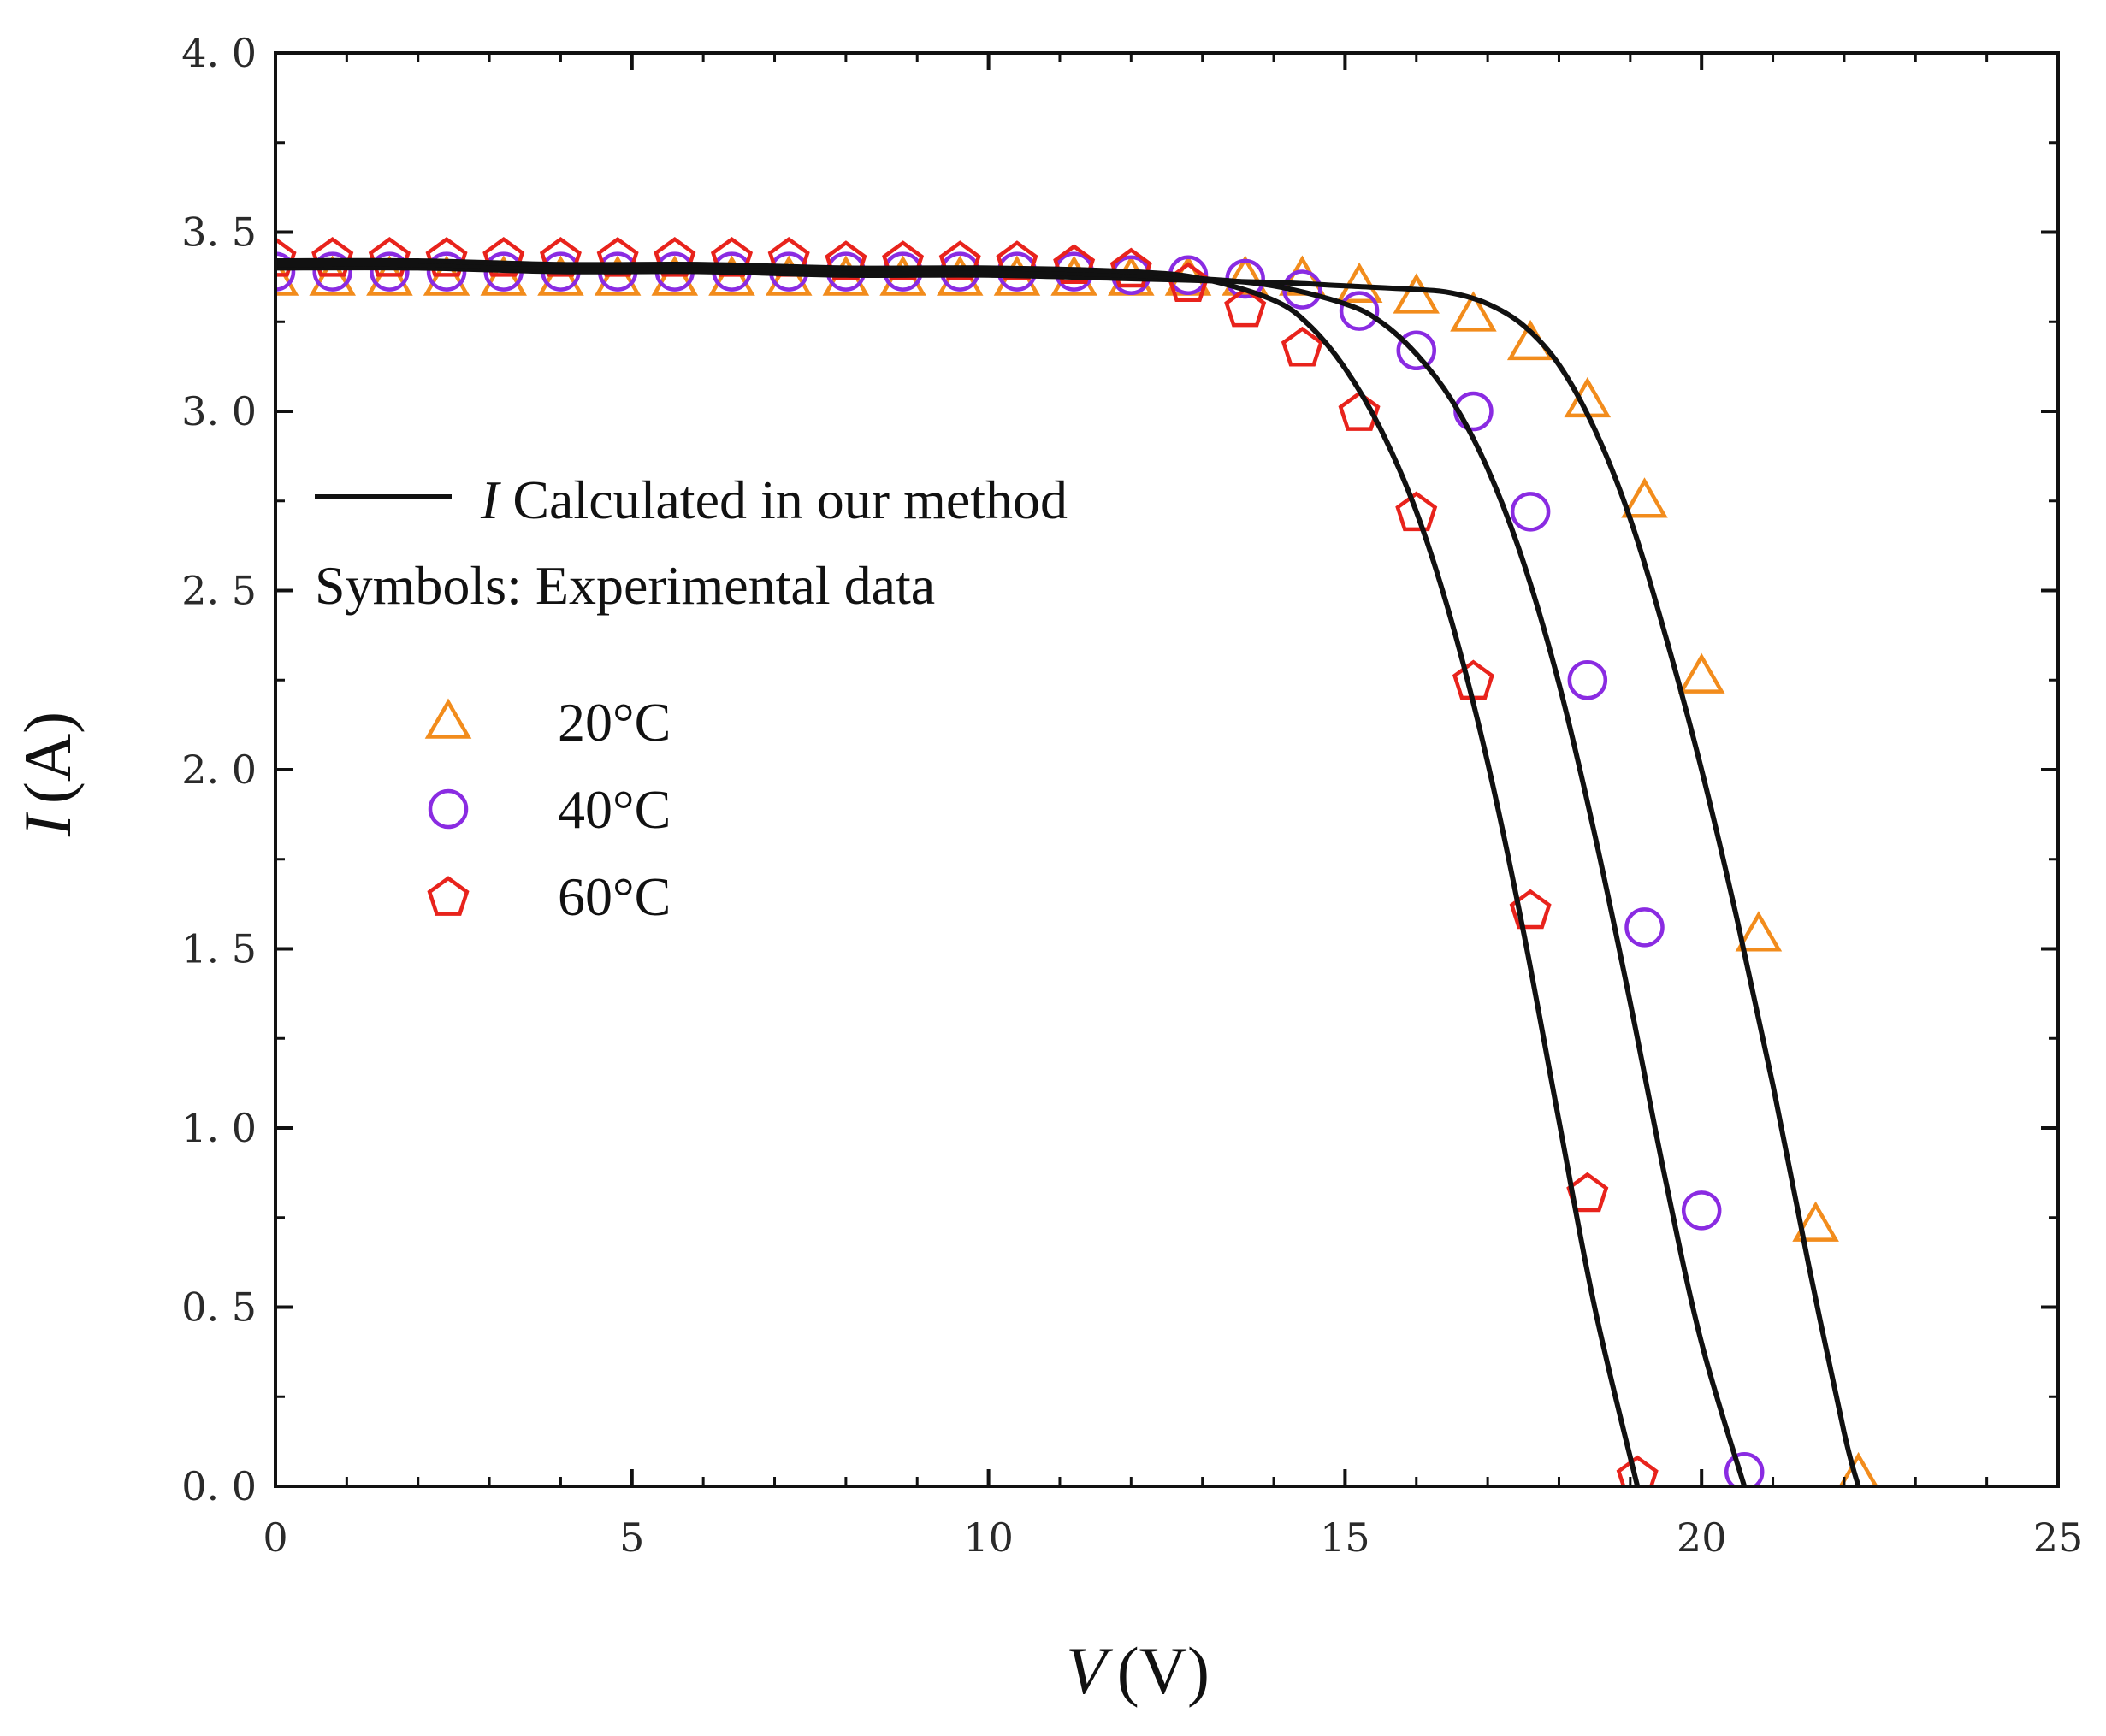  What do you see at coordinates (219, 1308) in the screenshot?
I see `y-tick-label: 0. 5` at bounding box center [219, 1308].